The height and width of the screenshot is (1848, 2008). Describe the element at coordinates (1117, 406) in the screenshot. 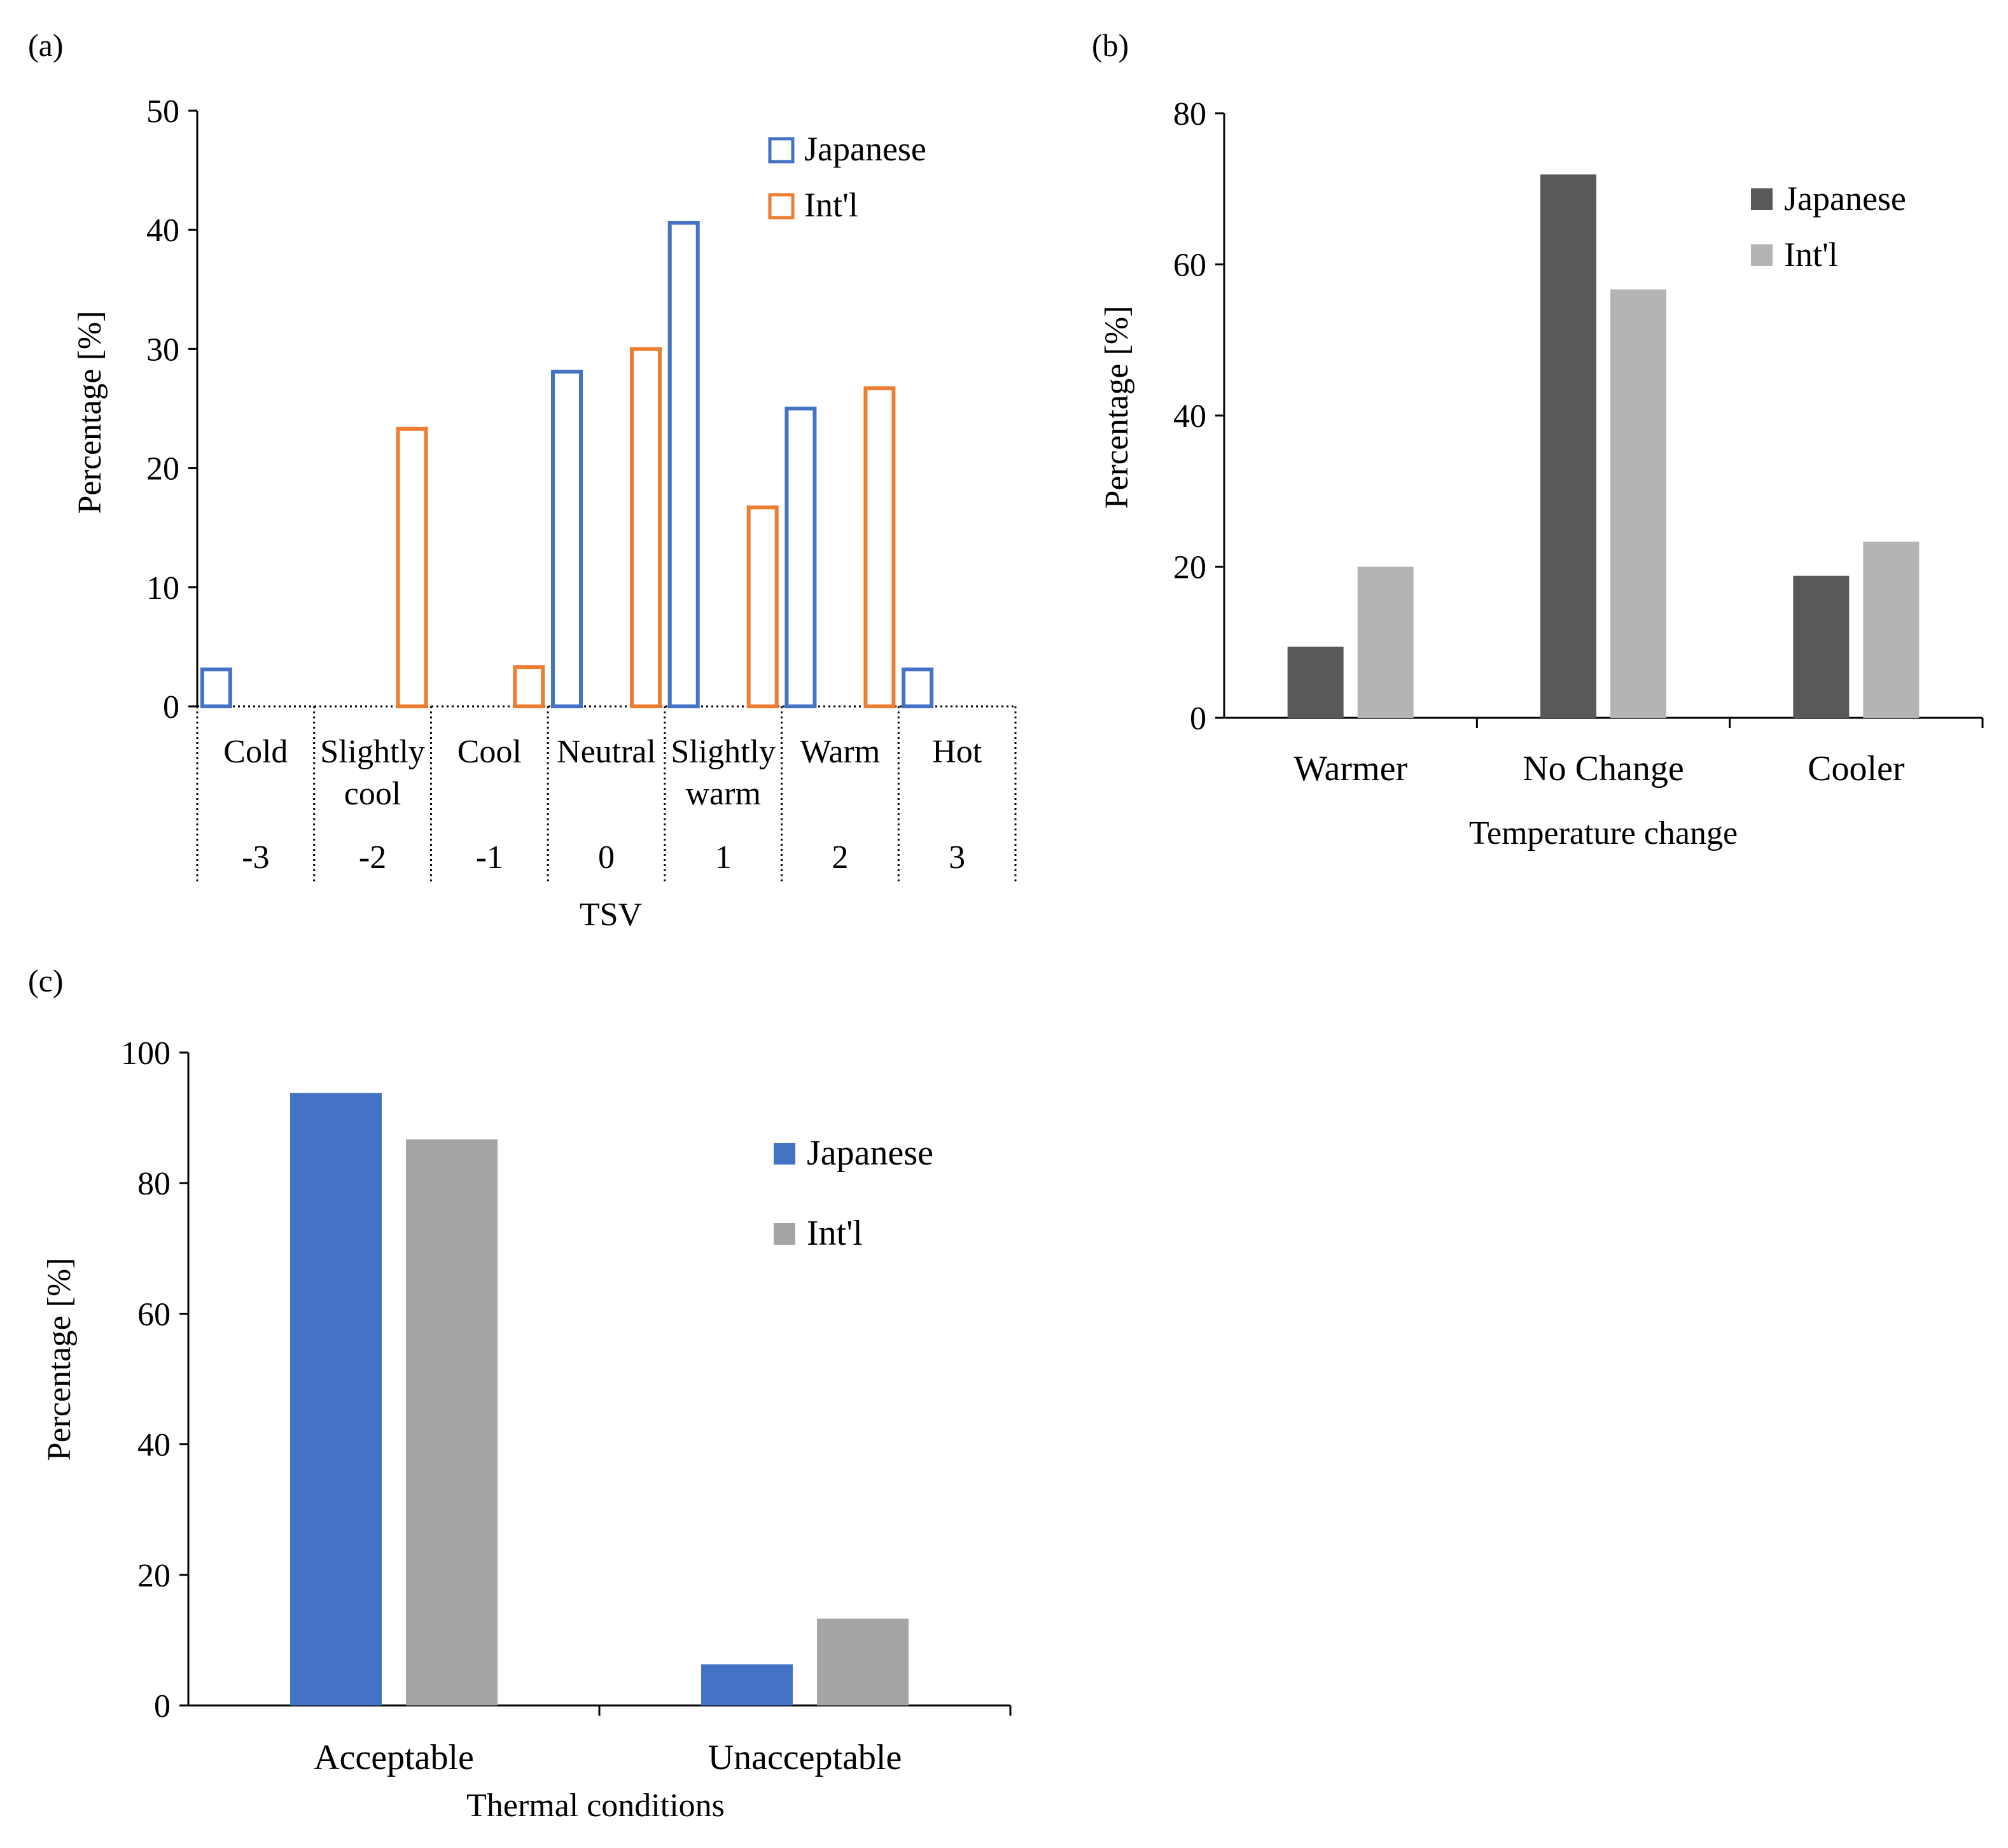

I see `panel-b-y-axis-label: Percentage [%]` at that location.